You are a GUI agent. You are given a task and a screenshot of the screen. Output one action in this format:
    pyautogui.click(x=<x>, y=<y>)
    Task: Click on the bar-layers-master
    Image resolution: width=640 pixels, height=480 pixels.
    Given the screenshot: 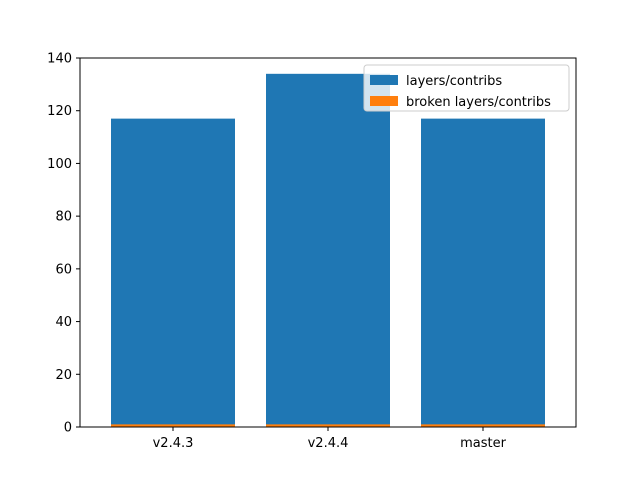 What is the action you would take?
    pyautogui.click(x=483, y=272)
    